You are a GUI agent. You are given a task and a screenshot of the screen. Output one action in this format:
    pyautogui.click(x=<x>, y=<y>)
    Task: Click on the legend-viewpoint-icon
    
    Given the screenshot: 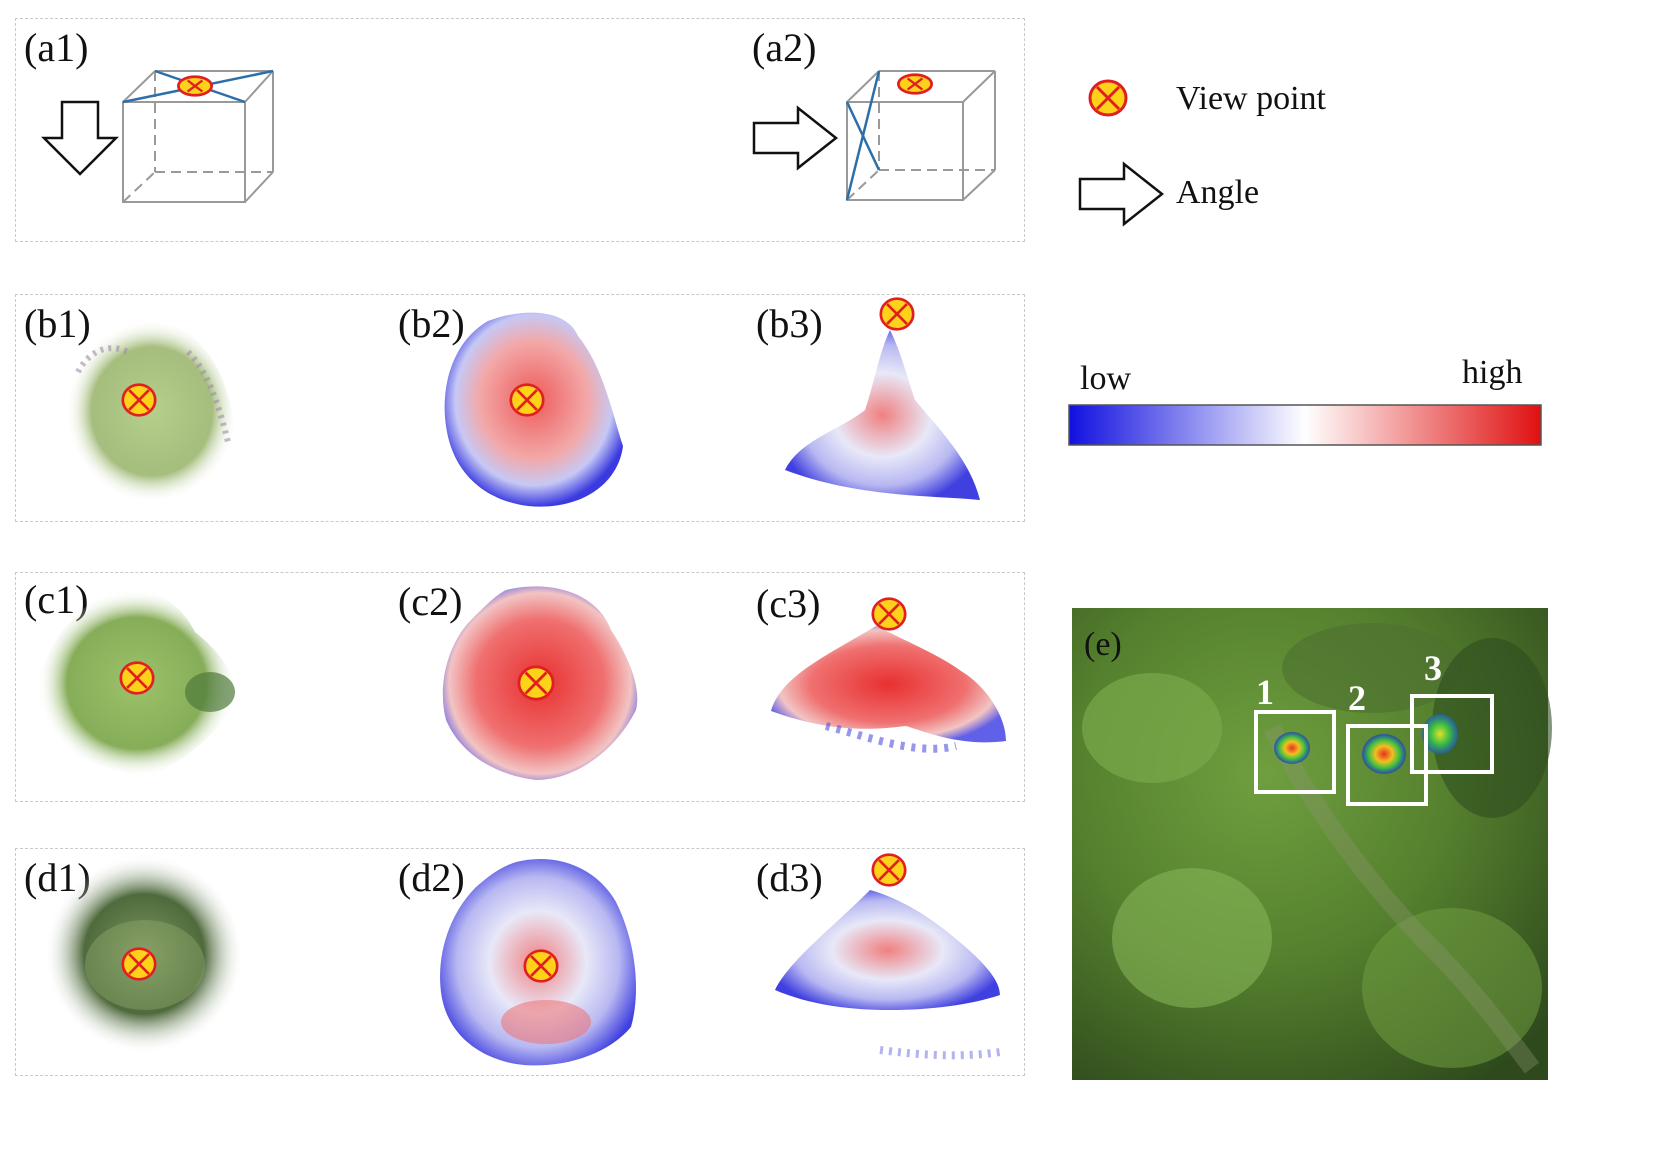 What is the action you would take?
    pyautogui.click(x=1108, y=98)
    